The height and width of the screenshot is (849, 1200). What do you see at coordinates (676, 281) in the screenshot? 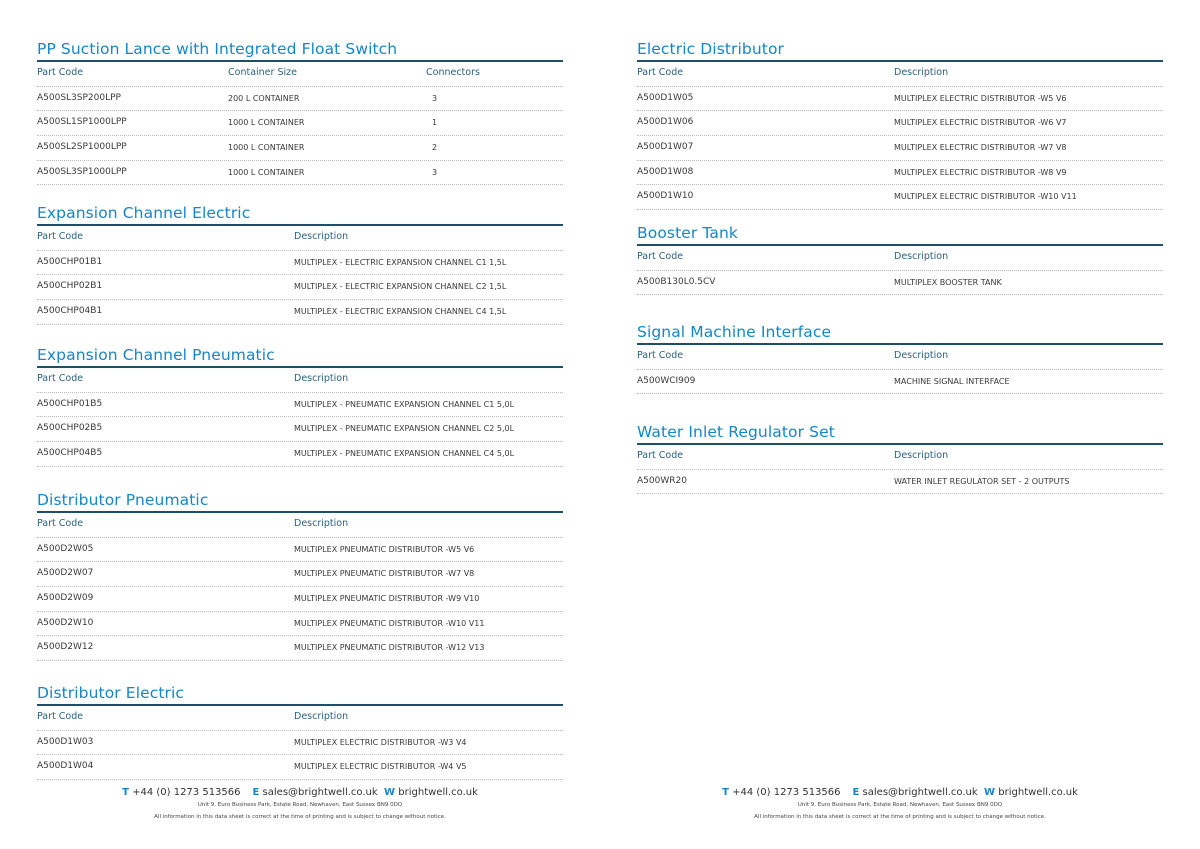
I see `part-code: A500B130L0.5CV` at bounding box center [676, 281].